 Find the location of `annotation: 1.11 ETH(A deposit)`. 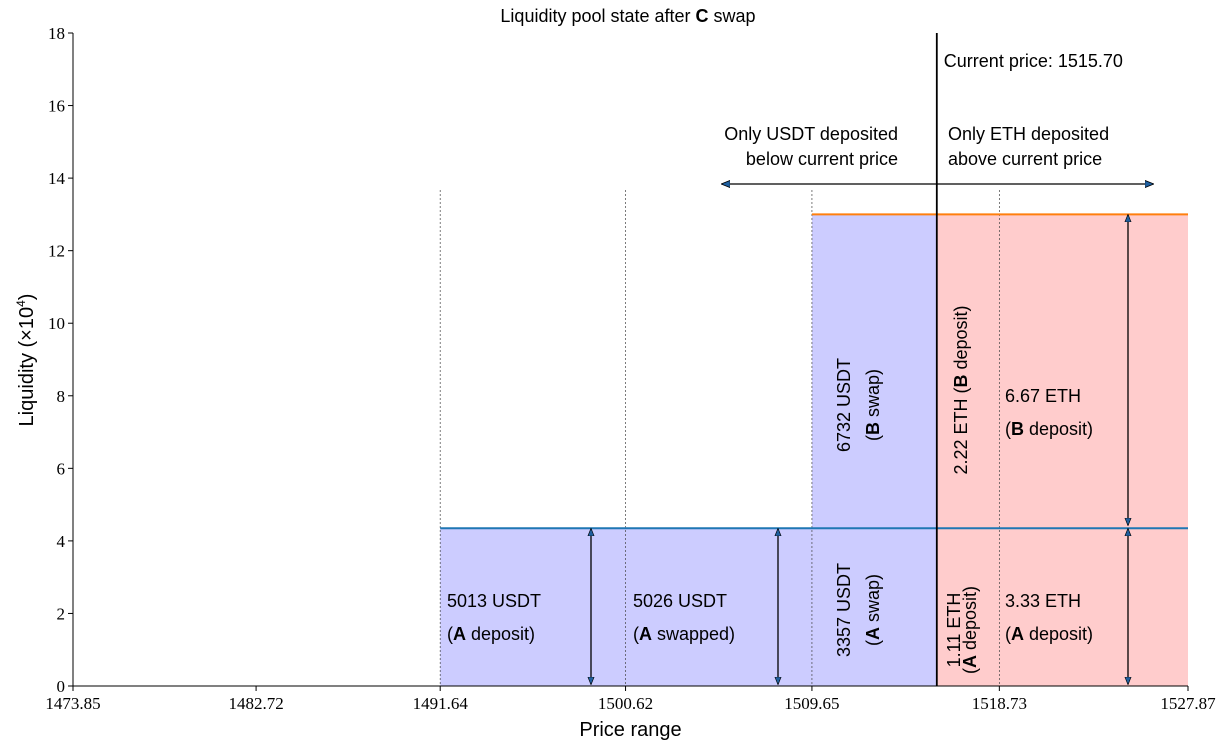

annotation: 1.11 ETH(A deposit) is located at coordinates (962, 630).